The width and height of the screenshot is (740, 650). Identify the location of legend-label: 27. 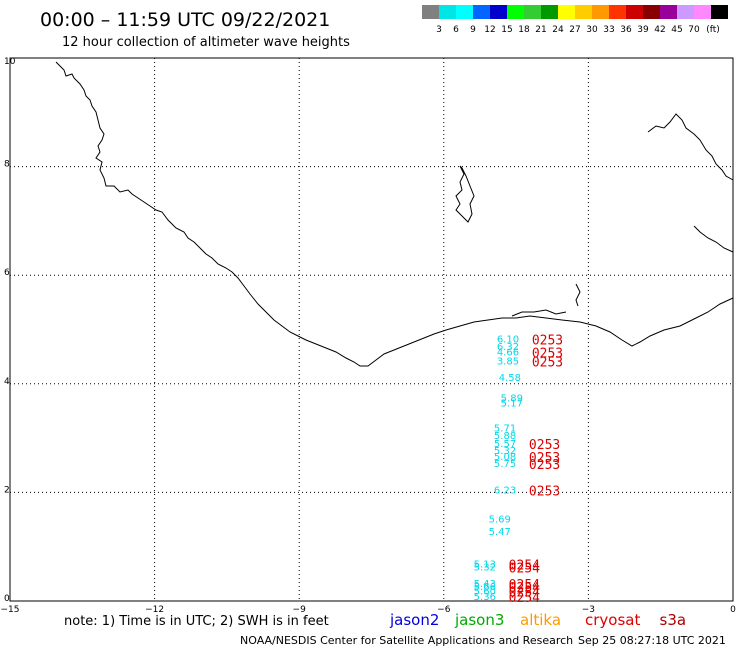
(574, 30).